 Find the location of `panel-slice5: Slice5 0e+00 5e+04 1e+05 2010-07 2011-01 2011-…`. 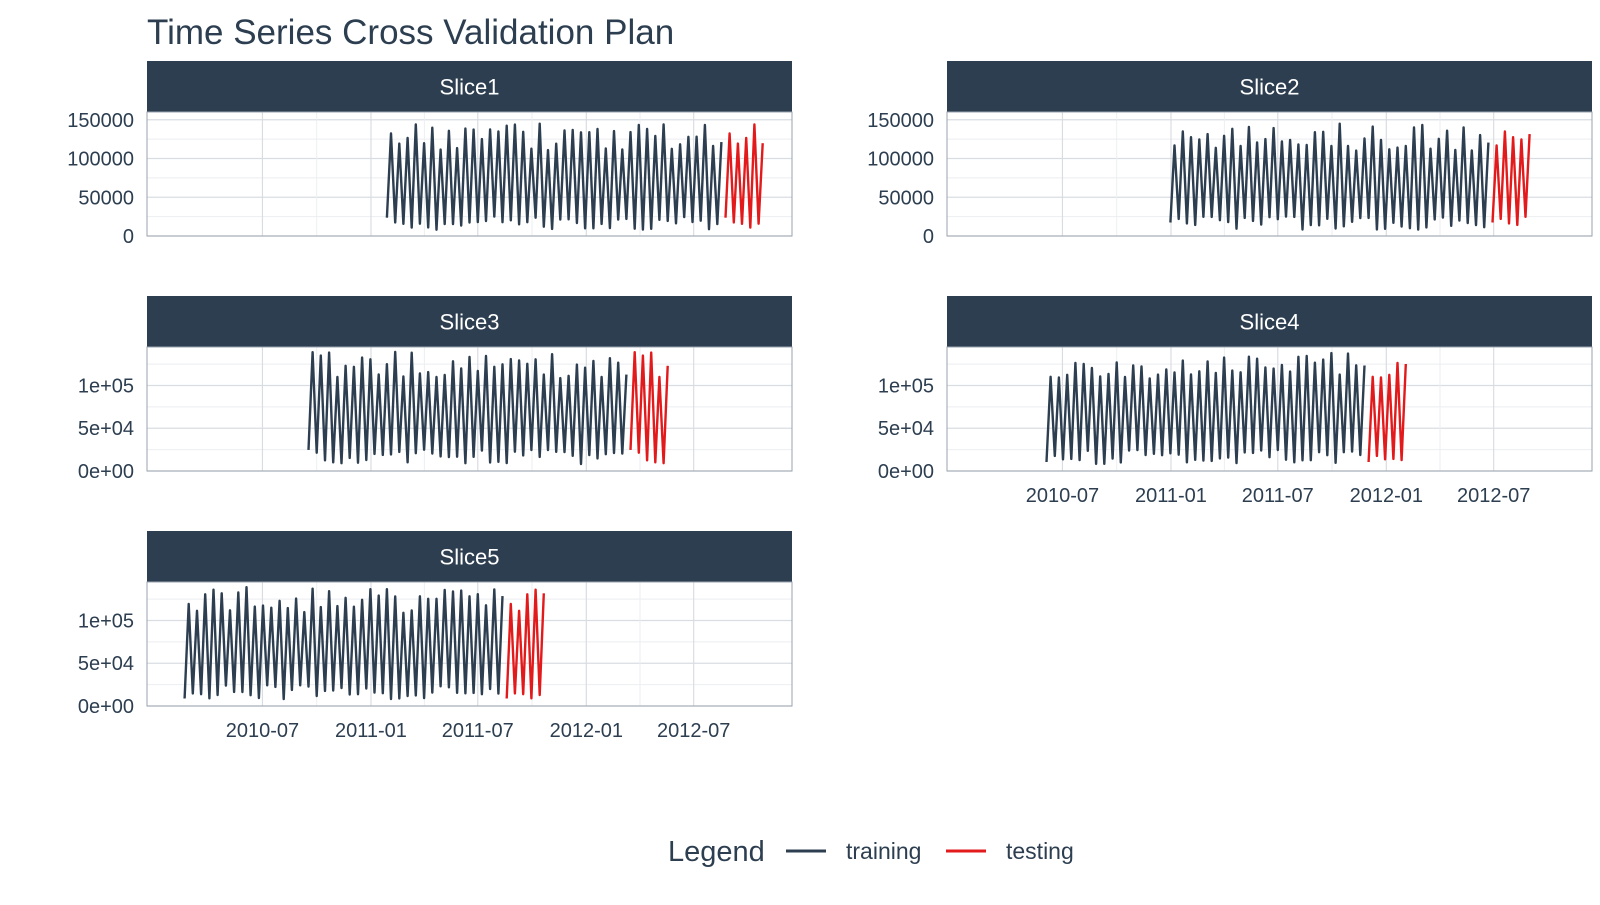

panel-slice5: Slice5 0e+00 5e+04 1e+05 2010-07 2011-01 2011-… is located at coordinates (435, 636).